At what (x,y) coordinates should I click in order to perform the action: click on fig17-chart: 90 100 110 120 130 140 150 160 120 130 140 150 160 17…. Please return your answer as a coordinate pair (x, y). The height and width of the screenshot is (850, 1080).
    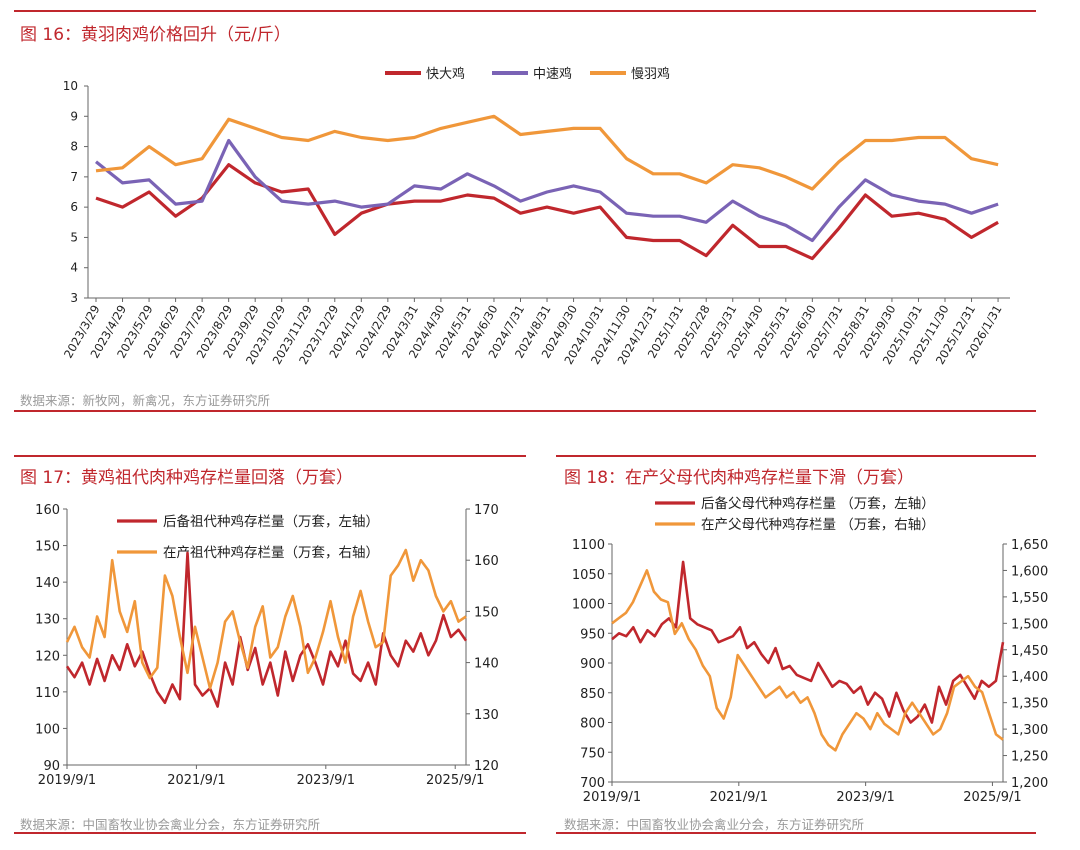
    Looking at the image, I should click on (267, 645).